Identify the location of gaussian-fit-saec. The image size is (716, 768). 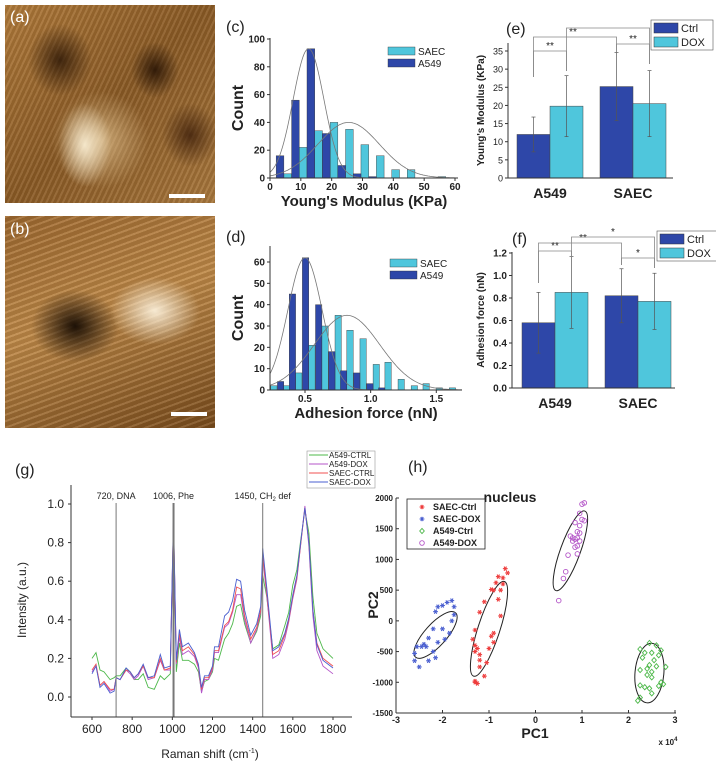
(363, 150).